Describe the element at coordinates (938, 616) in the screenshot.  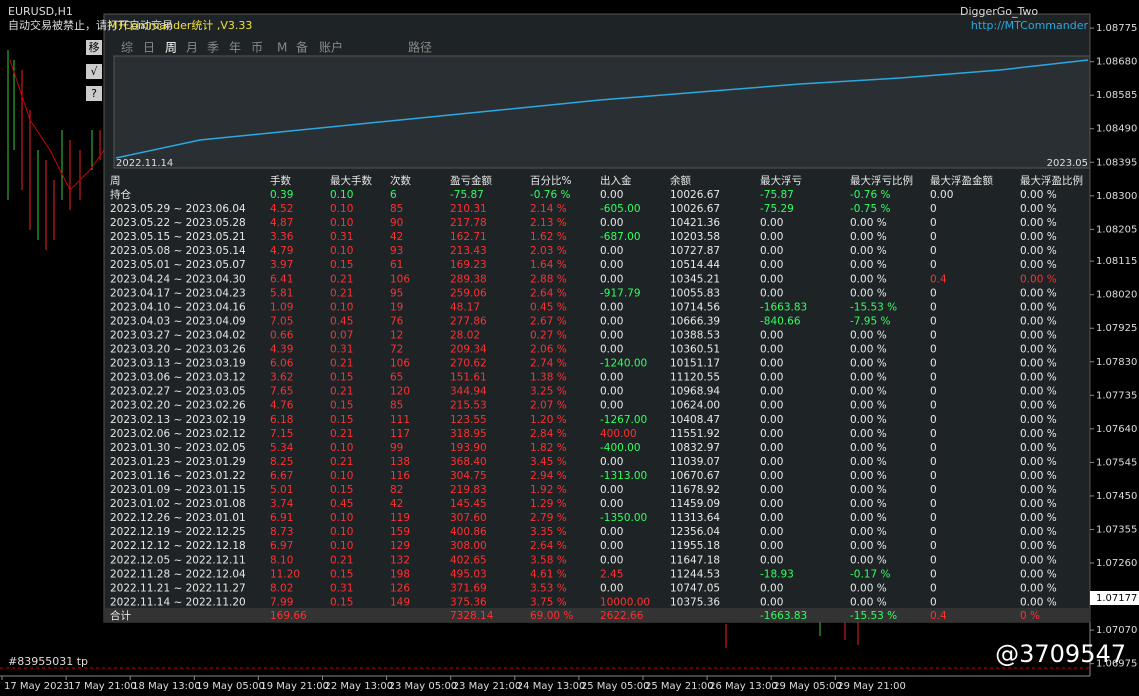
I see `table-cell: 0.4` at that location.